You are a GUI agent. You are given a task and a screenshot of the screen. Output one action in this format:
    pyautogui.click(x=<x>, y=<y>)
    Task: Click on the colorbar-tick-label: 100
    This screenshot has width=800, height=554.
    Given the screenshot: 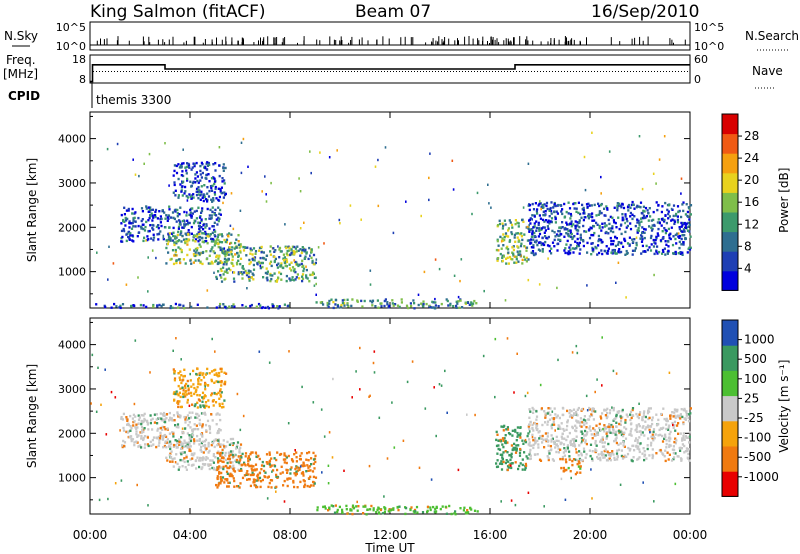 What is the action you would take?
    pyautogui.click(x=755, y=379)
    